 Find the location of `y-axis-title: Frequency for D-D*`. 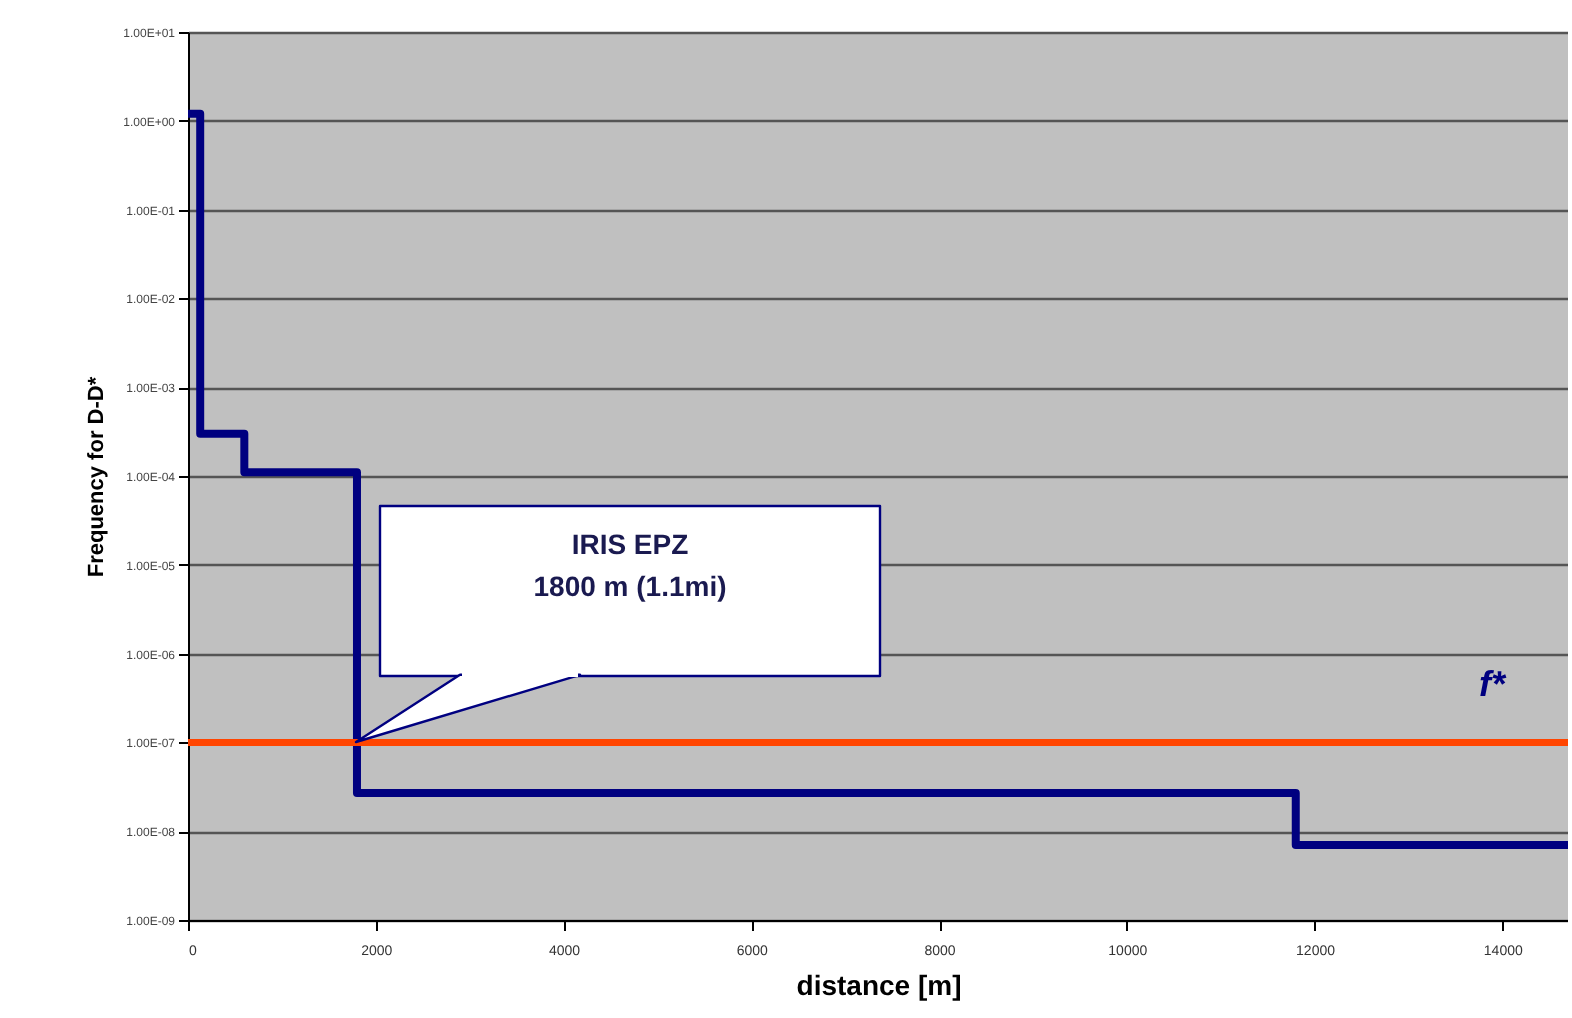

y-axis-title: Frequency for D-D* is located at coordinates (97, 476).